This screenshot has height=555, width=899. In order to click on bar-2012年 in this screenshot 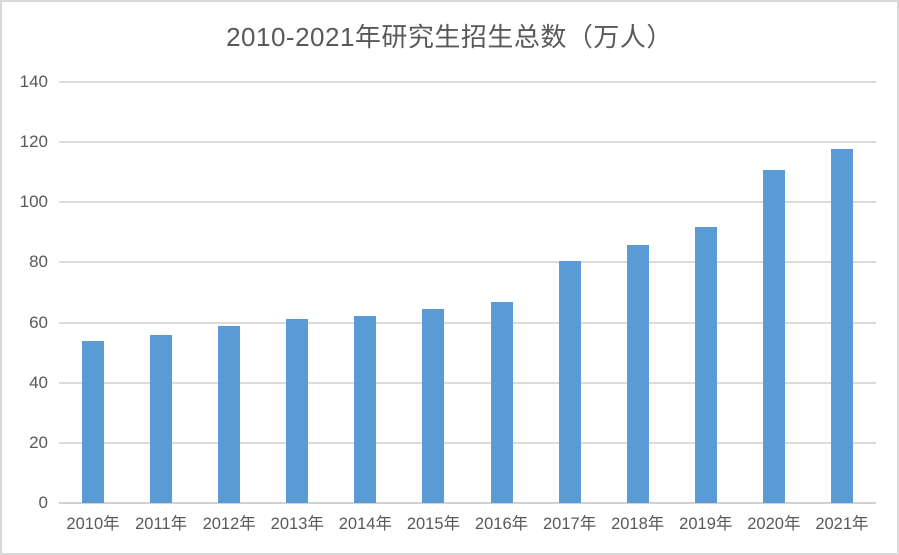, I will do `click(229, 414)`.